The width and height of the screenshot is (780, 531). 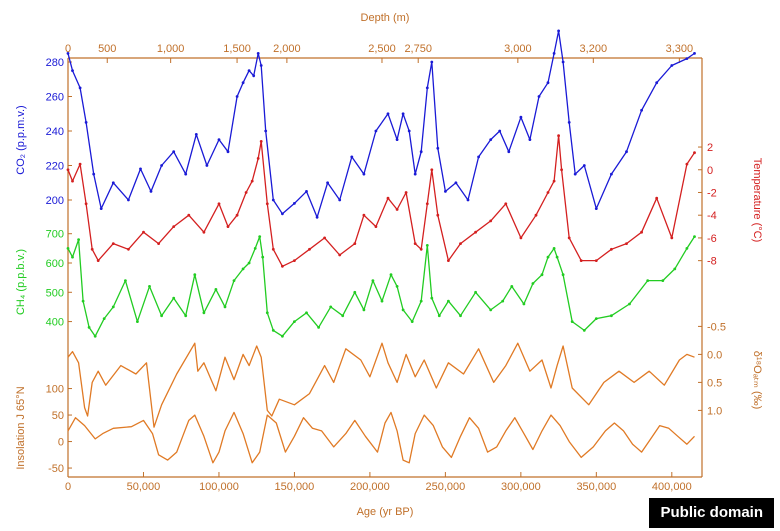 What do you see at coordinates (381, 385) in the screenshot?
I see `d18o-series-line` at bounding box center [381, 385].